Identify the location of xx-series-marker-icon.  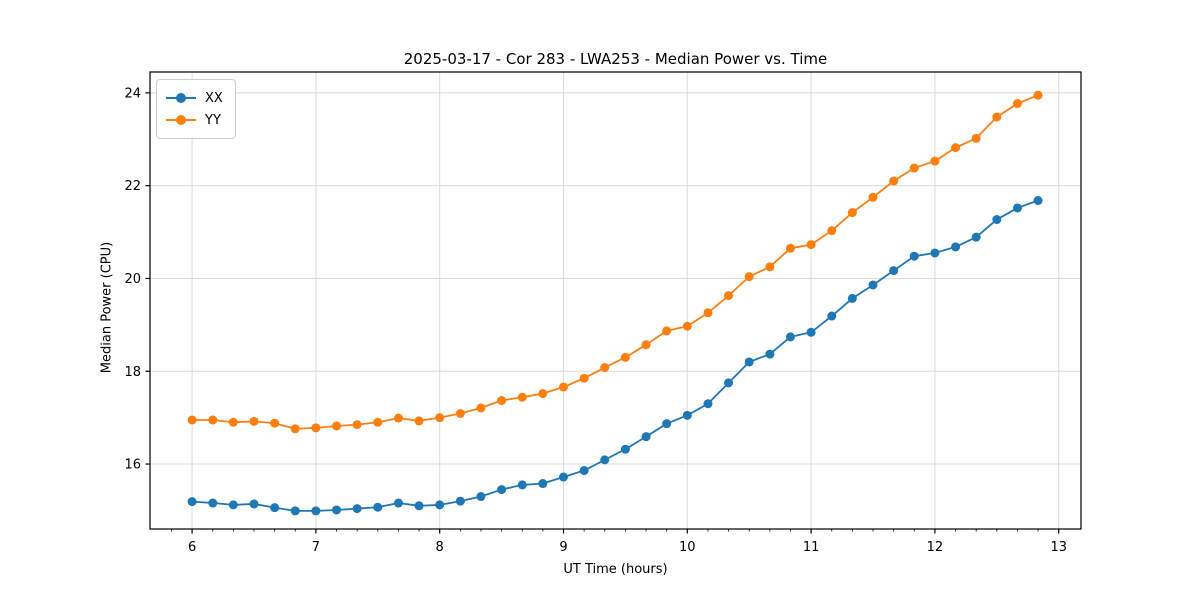
(181, 98).